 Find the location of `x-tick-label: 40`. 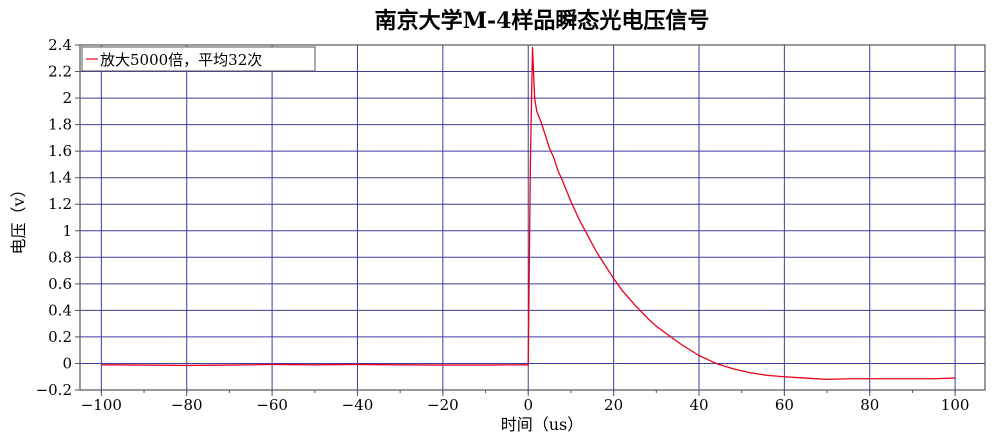

x-tick-label: 40 is located at coordinates (698, 405).